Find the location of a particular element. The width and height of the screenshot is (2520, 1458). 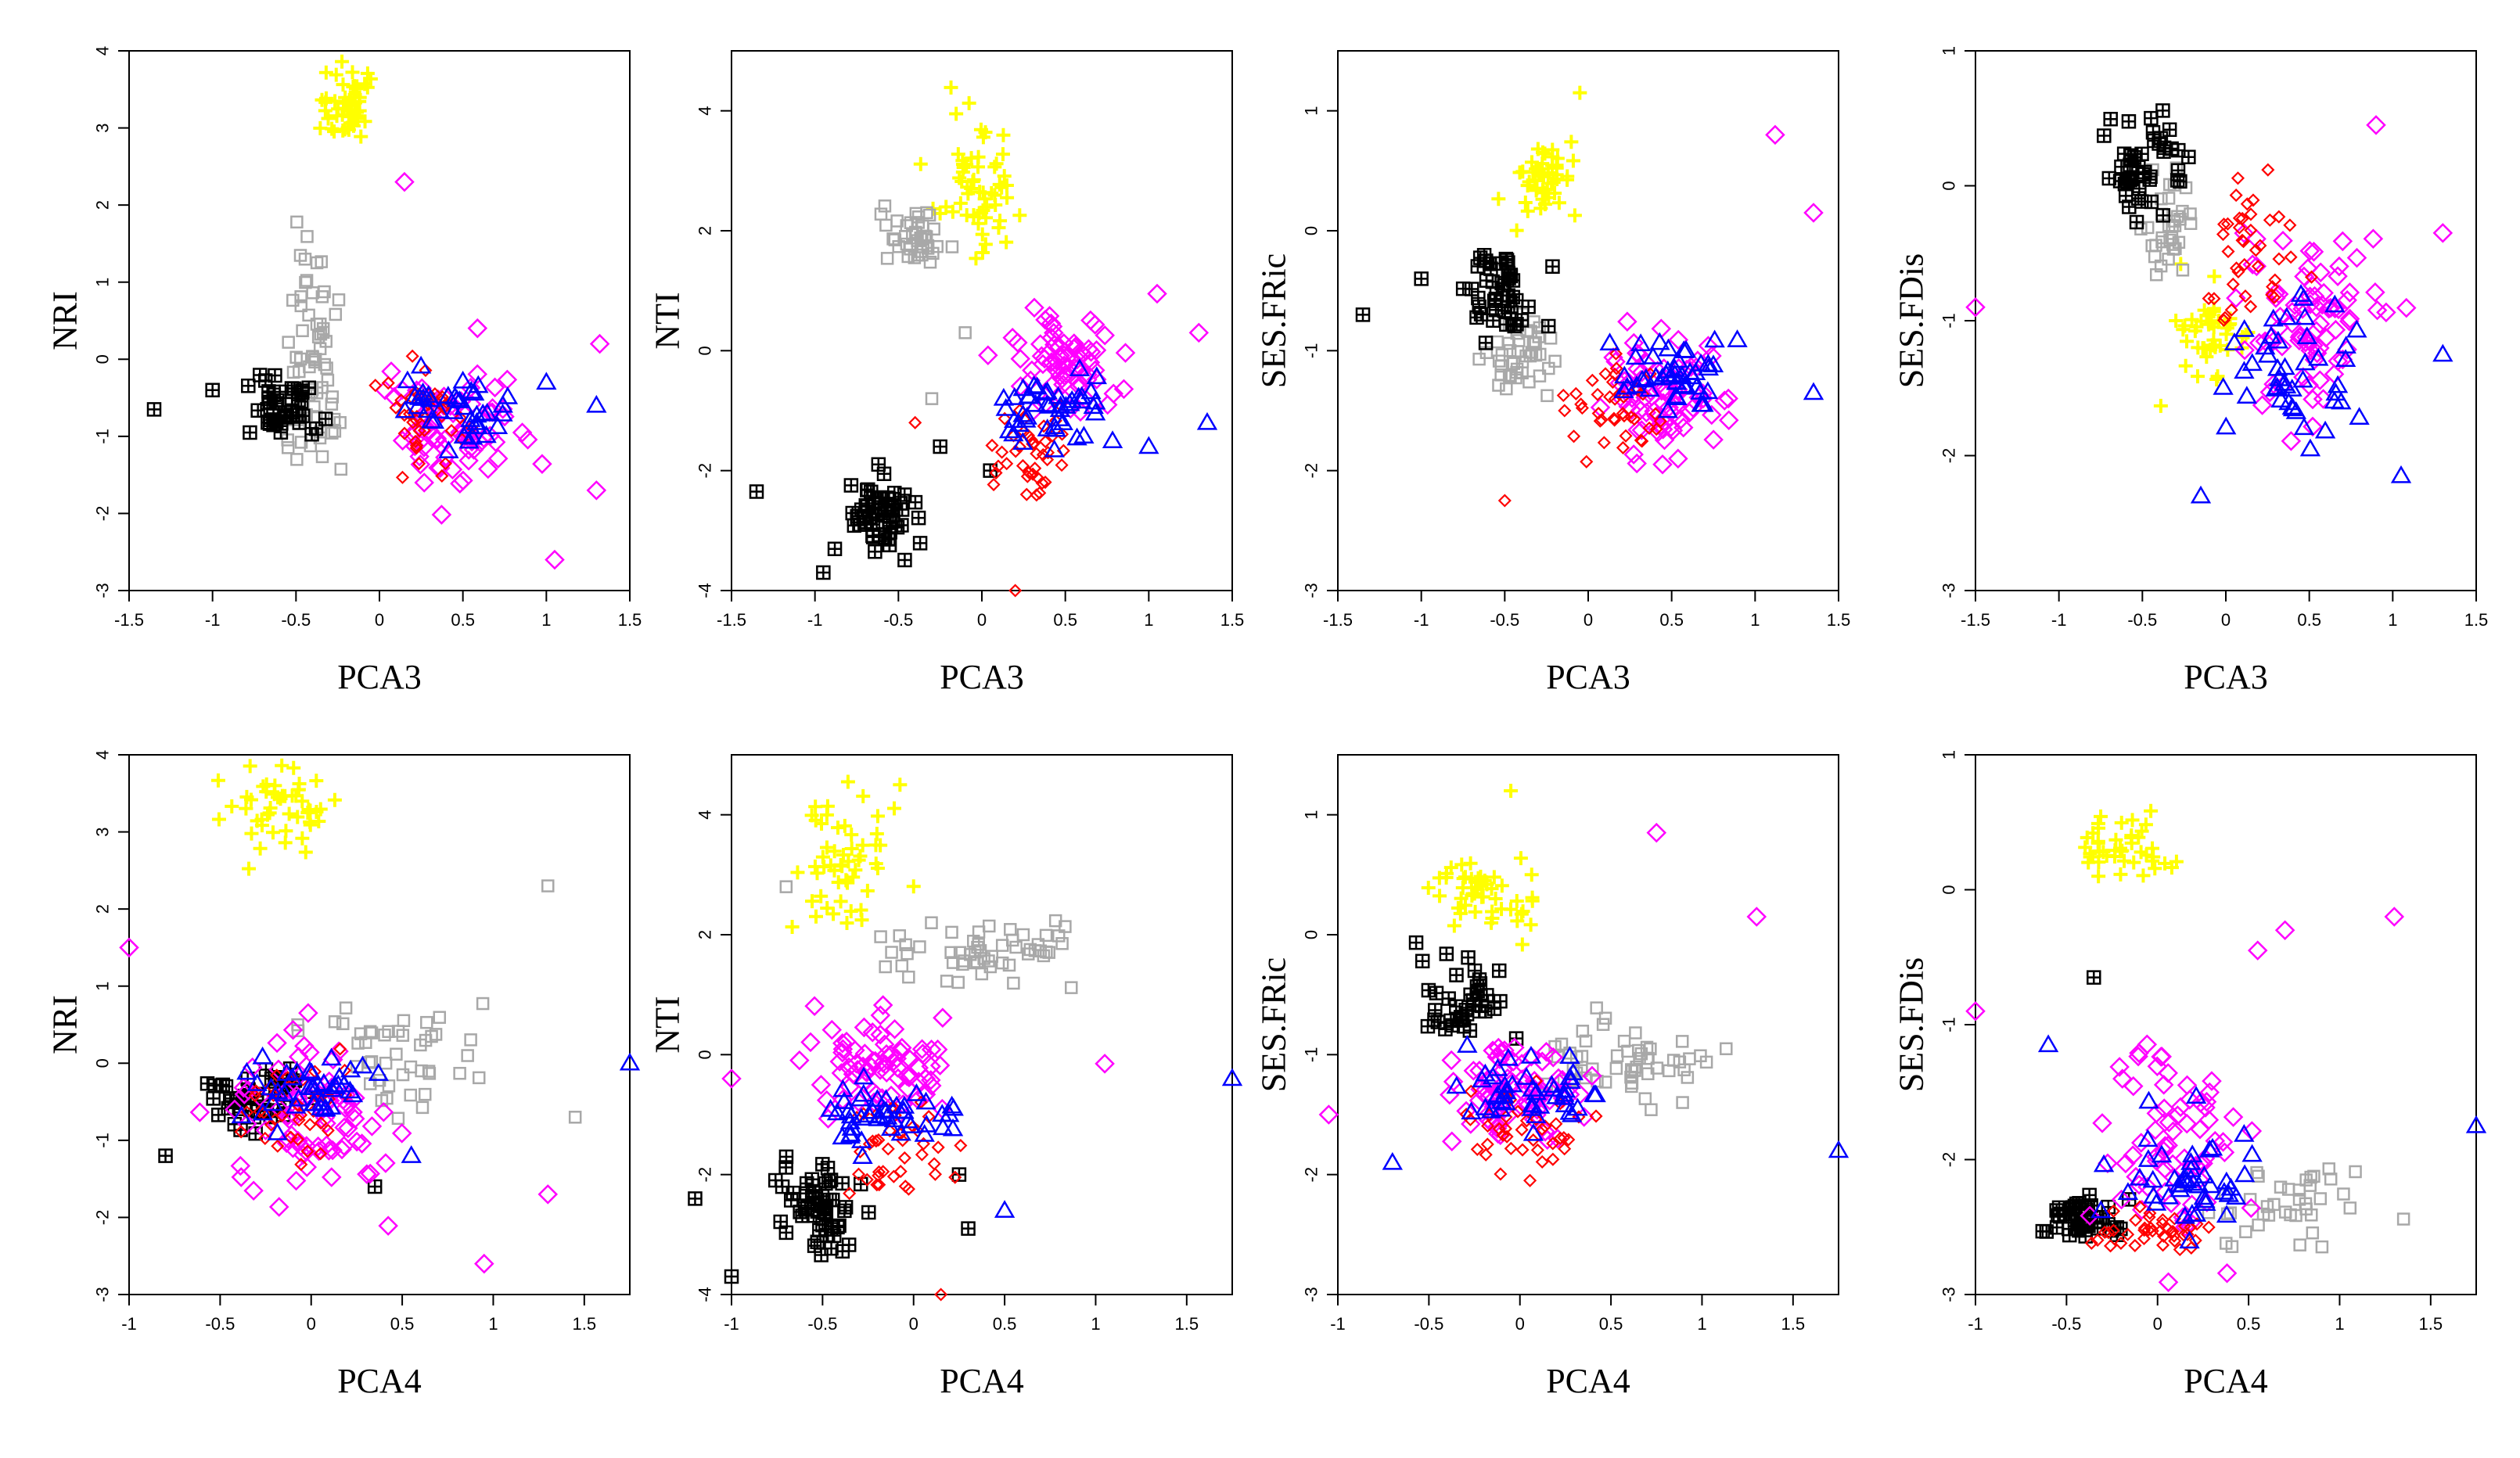

x-tick-label: -0.5 is located at coordinates (1504, 620).